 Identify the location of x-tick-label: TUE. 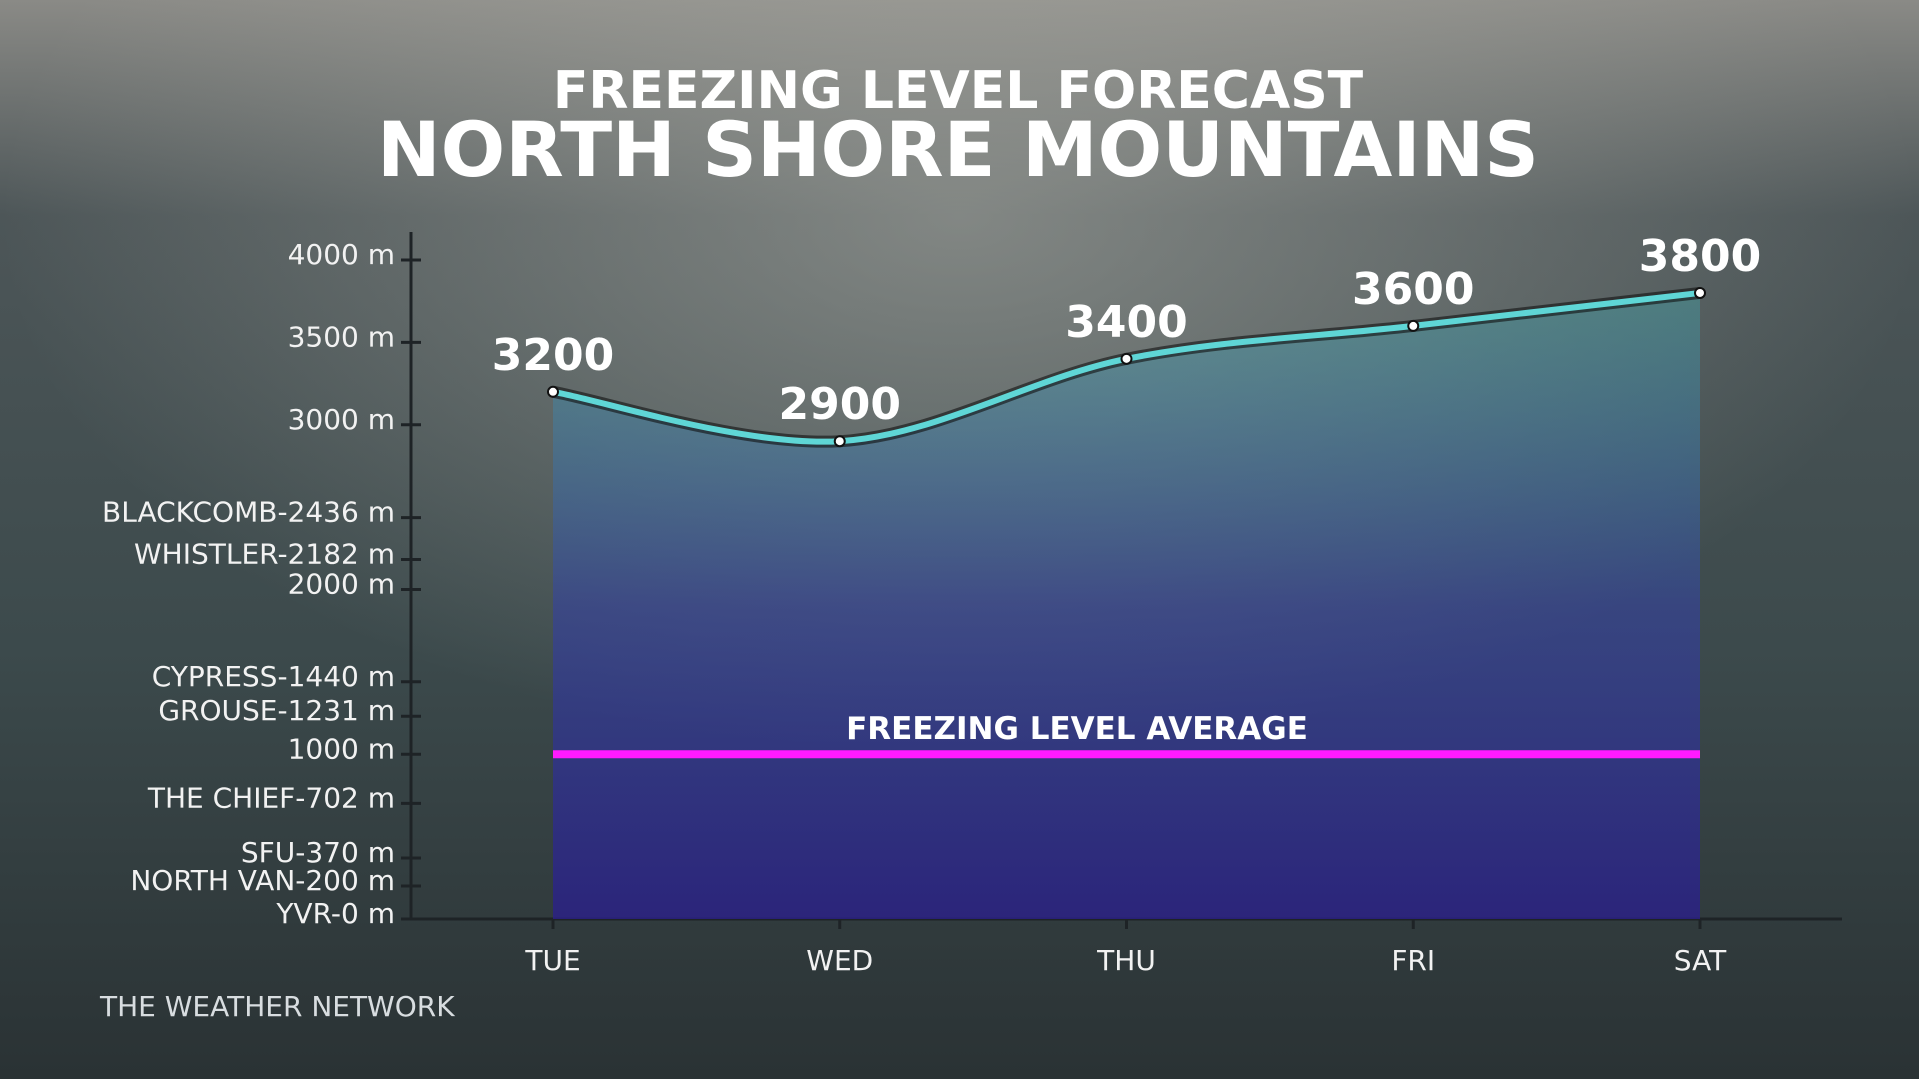
(552, 960).